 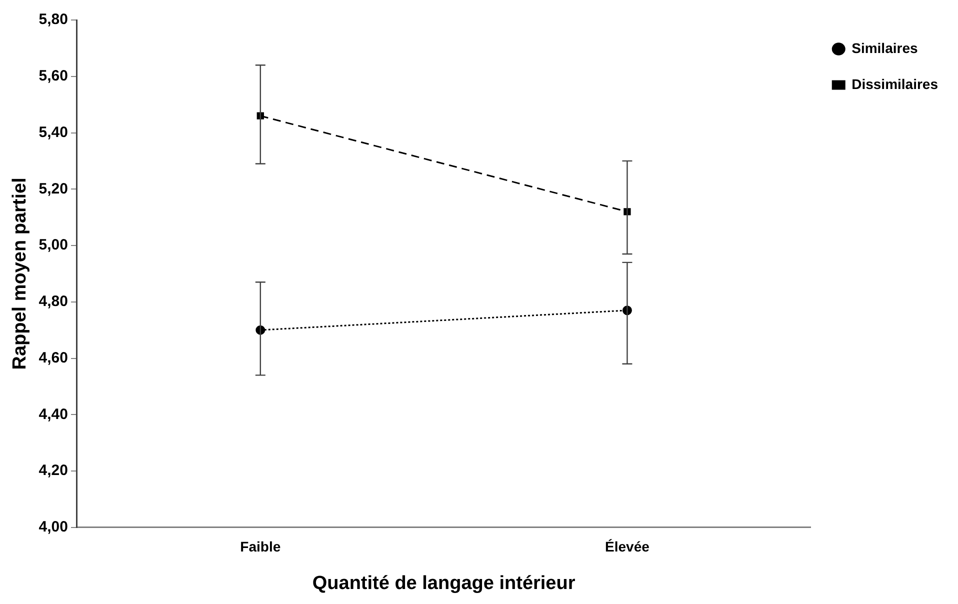 What do you see at coordinates (53, 471) in the screenshot?
I see `y-tick-label: 4,20` at bounding box center [53, 471].